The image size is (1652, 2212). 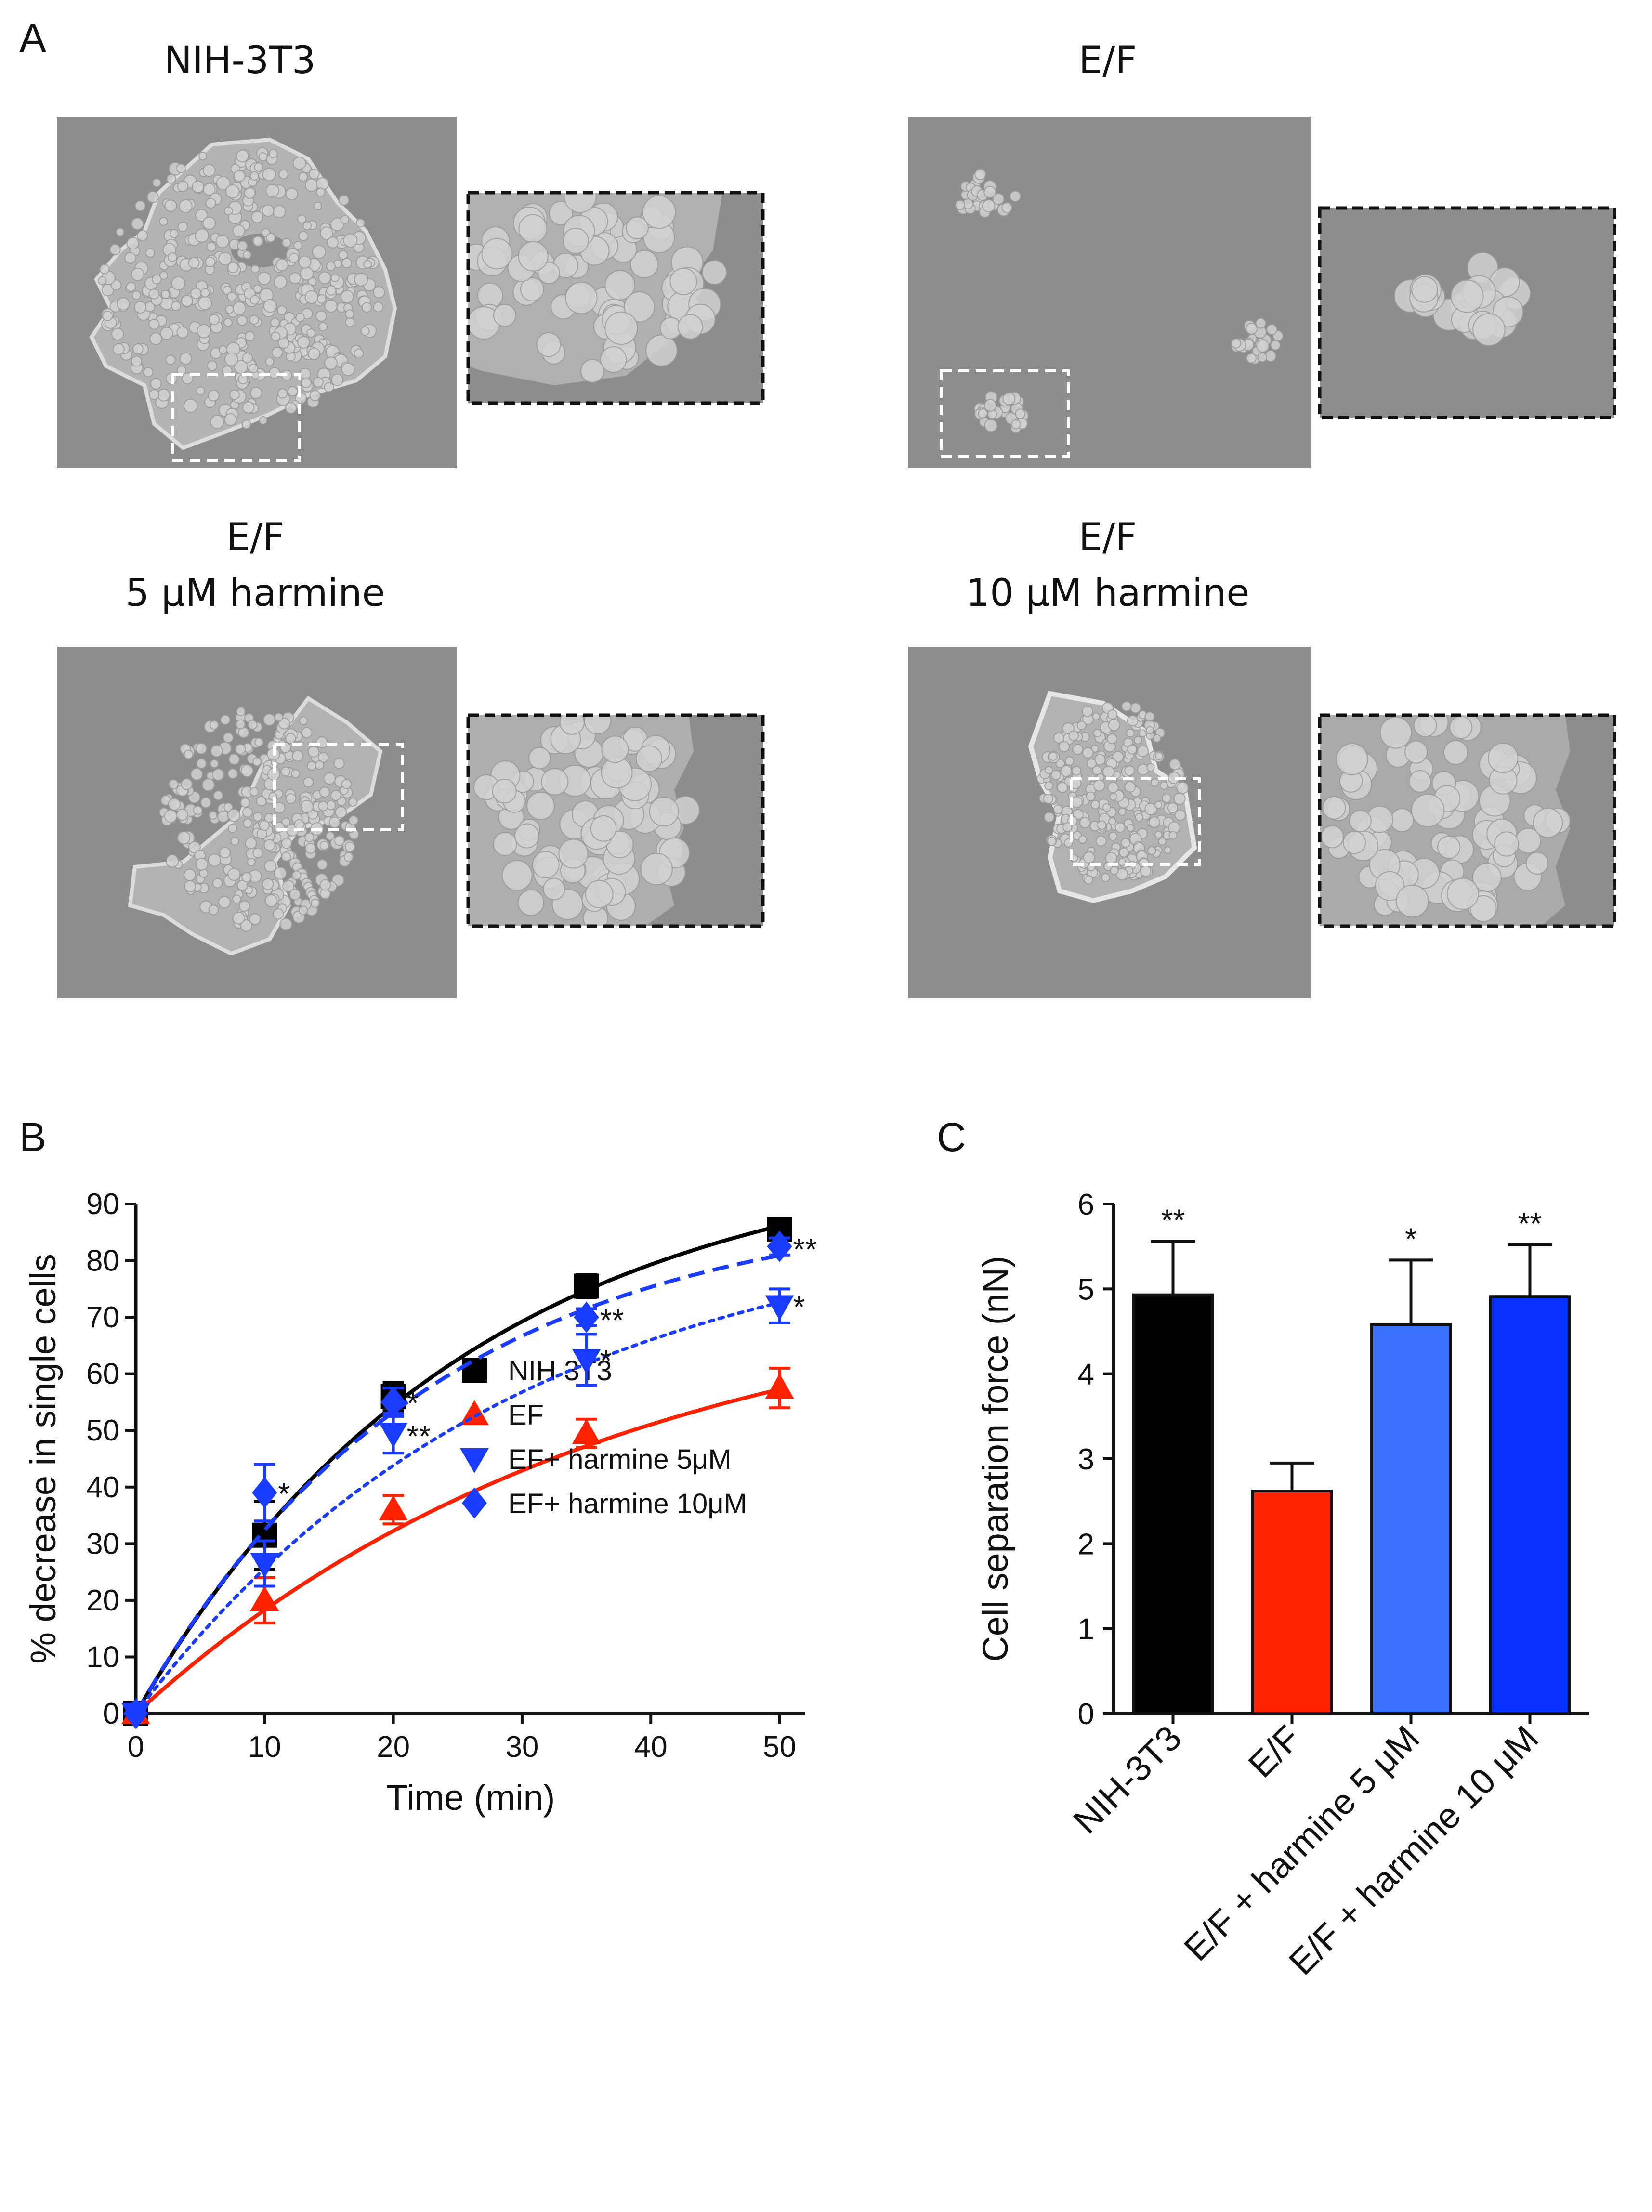 I want to click on fit-curve, so click(x=457, y=1551).